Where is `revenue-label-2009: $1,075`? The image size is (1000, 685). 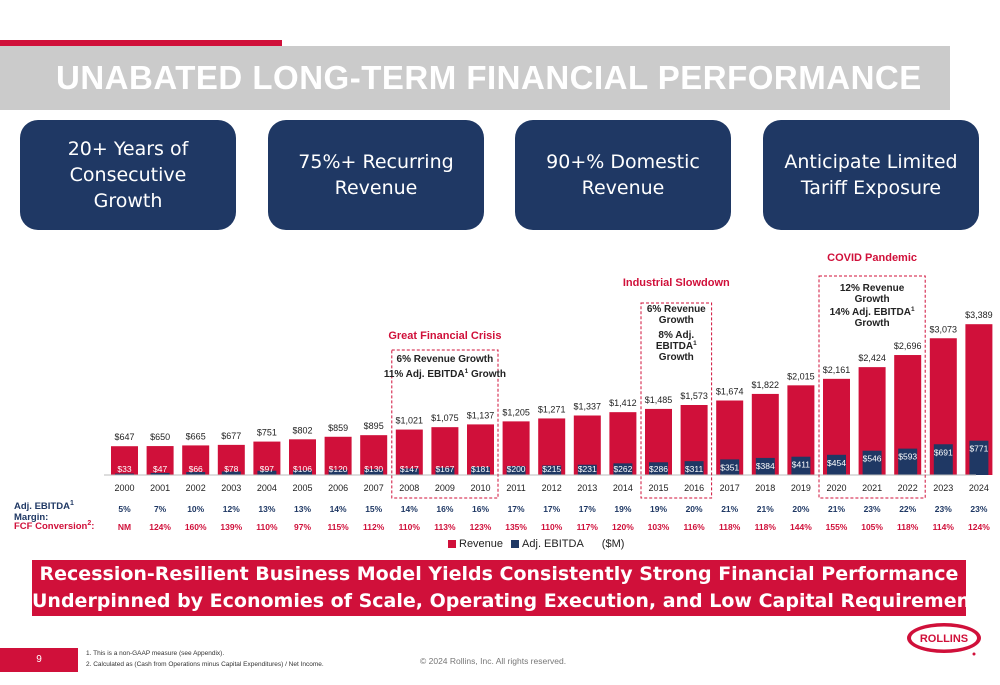
revenue-label-2009: $1,075 is located at coordinates (445, 418).